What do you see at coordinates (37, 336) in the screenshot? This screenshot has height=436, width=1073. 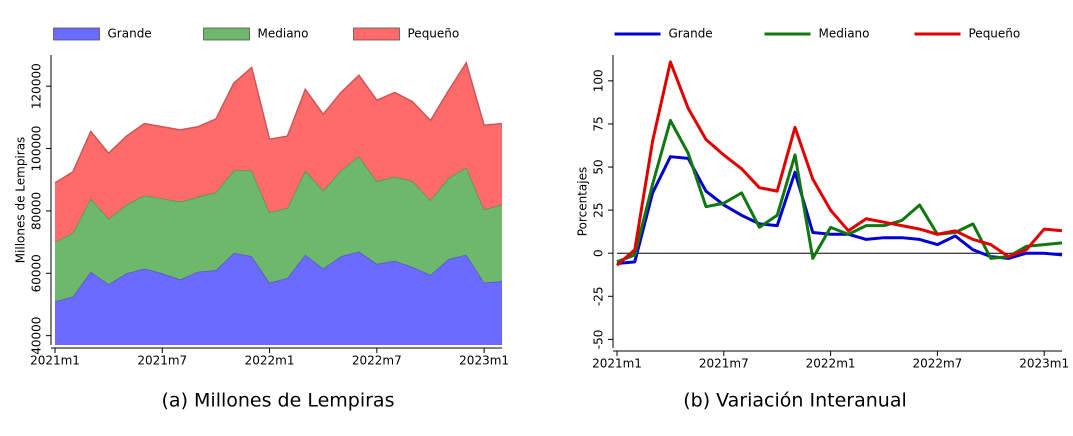 I see `y-tick-label: 40000` at bounding box center [37, 336].